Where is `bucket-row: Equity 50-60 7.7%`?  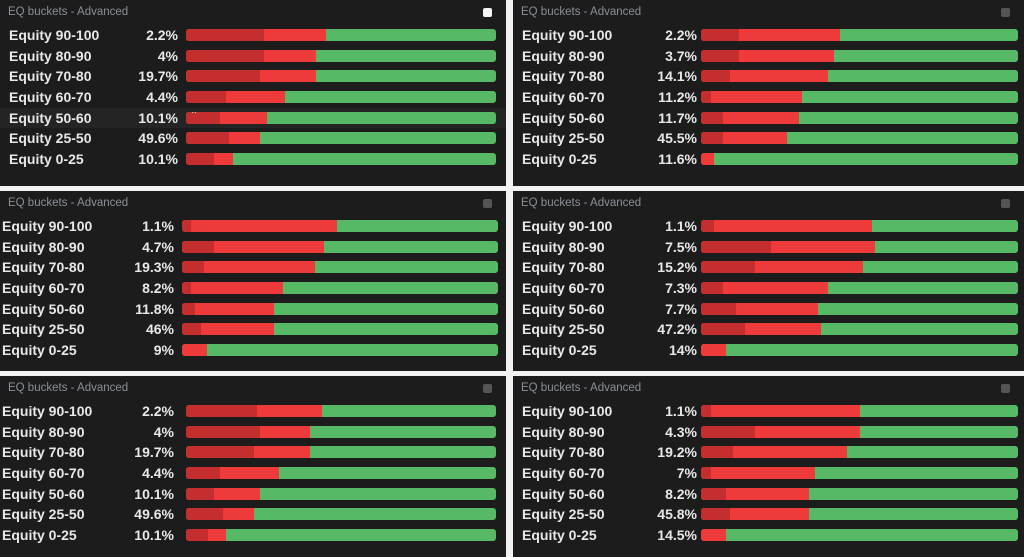 bucket-row: Equity 50-60 7.7% is located at coordinates (768, 309).